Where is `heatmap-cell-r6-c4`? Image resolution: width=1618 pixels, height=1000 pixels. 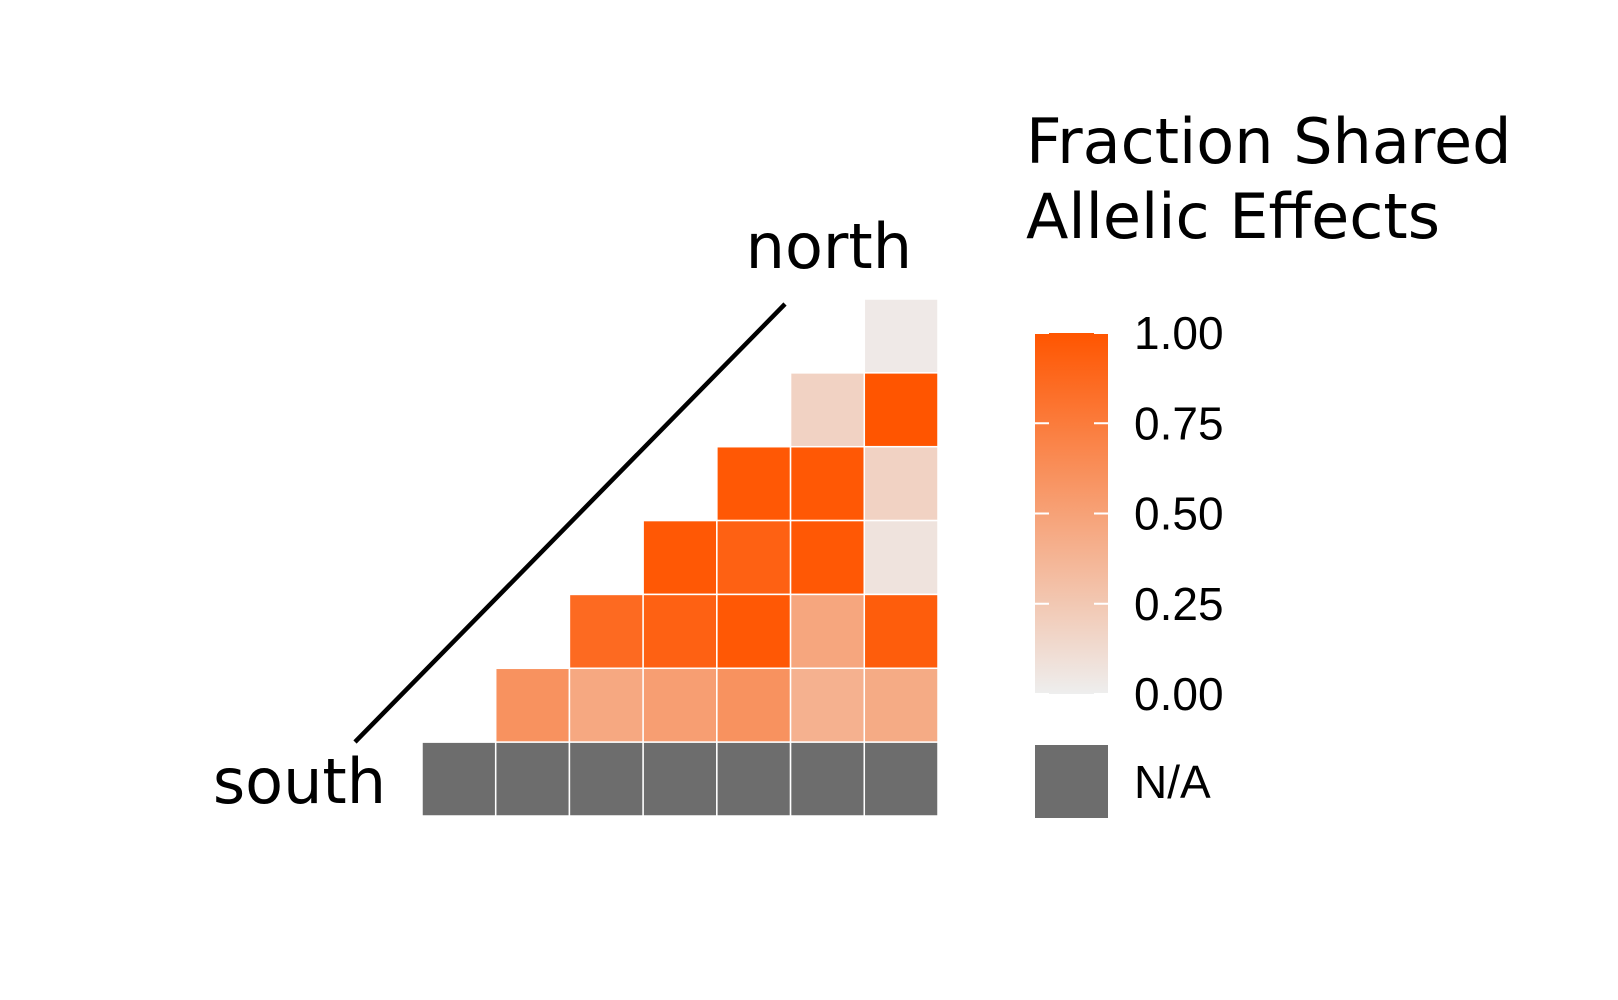 heatmap-cell-r6-c4 is located at coordinates (754, 779).